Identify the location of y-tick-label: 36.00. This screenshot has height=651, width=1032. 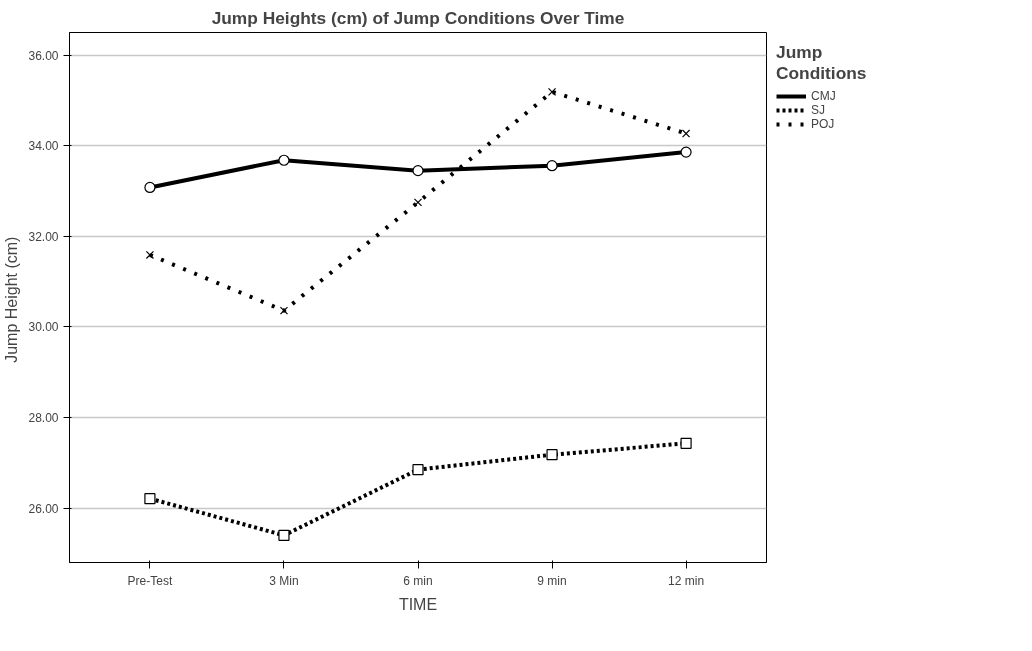
(43, 55).